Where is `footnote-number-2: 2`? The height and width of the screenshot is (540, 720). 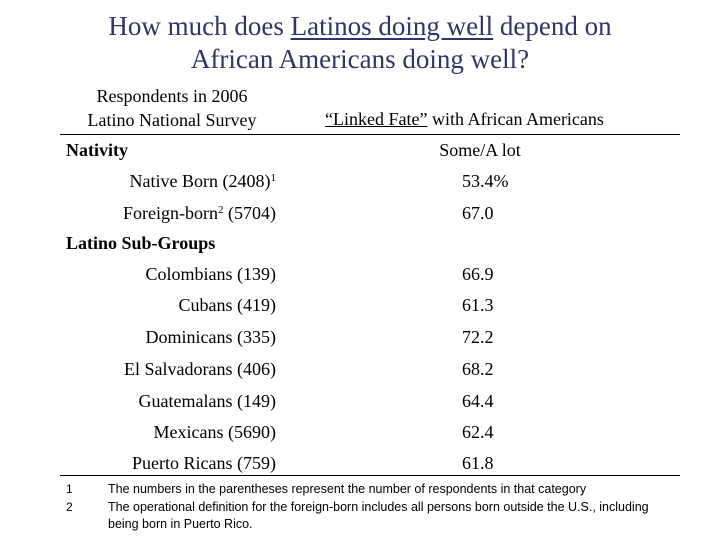
footnote-number-2: 2 is located at coordinates (69, 507).